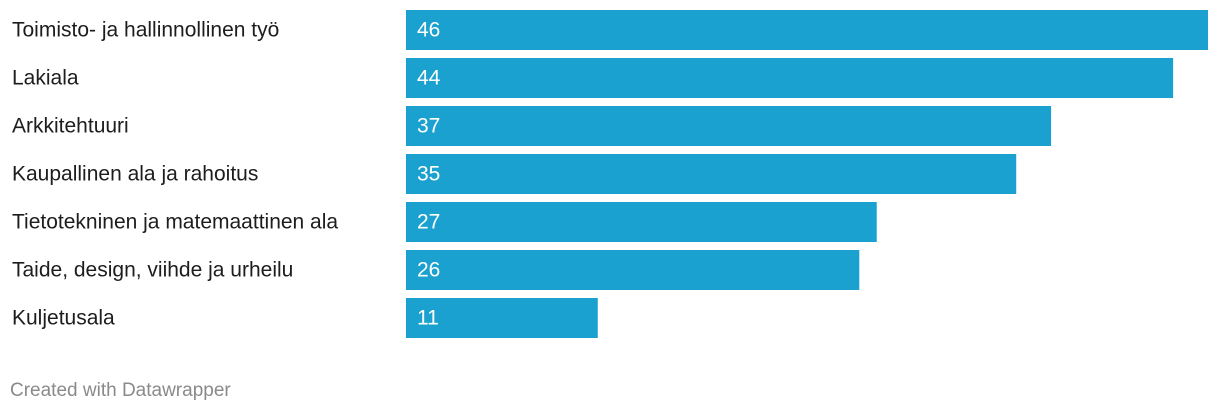 The width and height of the screenshot is (1220, 414). What do you see at coordinates (428, 318) in the screenshot?
I see `value-label: 11` at bounding box center [428, 318].